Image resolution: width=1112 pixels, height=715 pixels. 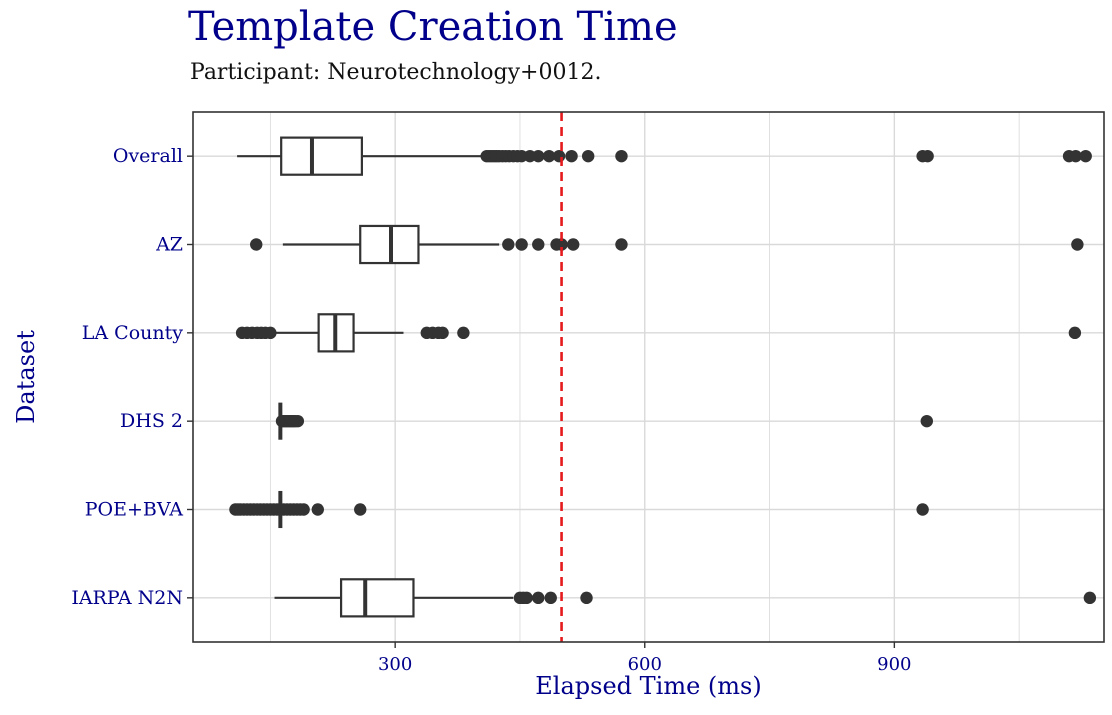 I want to click on box-la-county, so click(x=658, y=333).